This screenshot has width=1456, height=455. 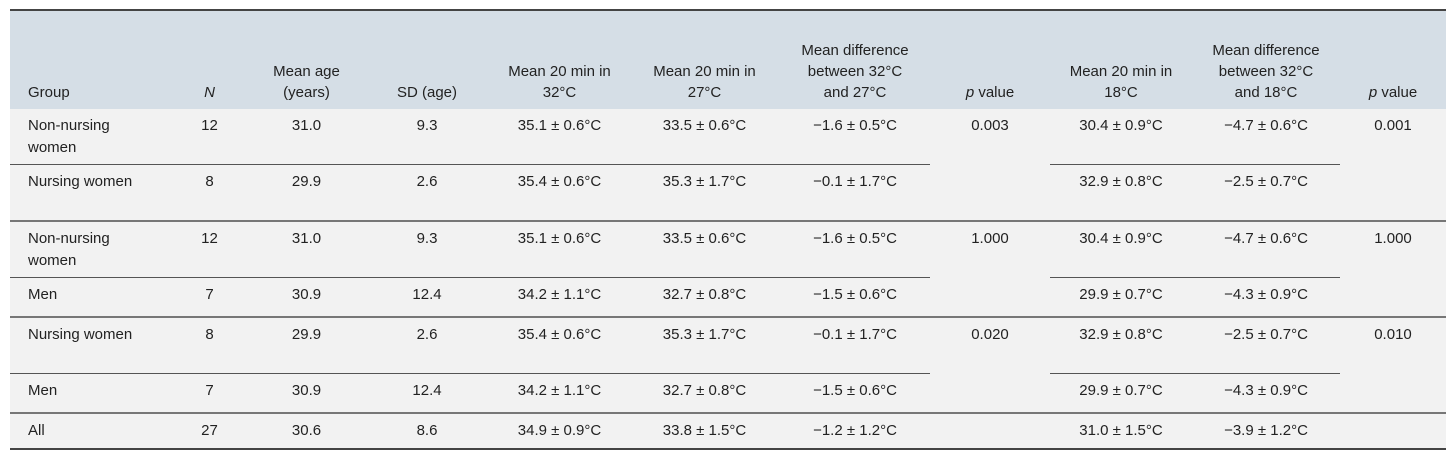 What do you see at coordinates (209, 92) in the screenshot?
I see `header-italic: N` at bounding box center [209, 92].